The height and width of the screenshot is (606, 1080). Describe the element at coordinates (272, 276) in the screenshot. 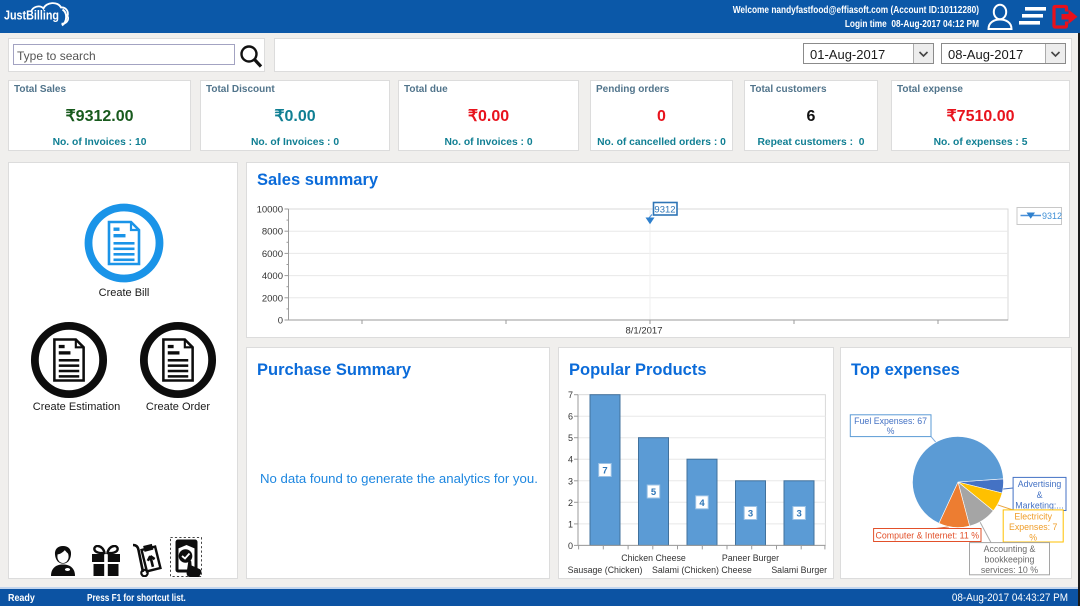

I see `svg-text: 4000` at that location.